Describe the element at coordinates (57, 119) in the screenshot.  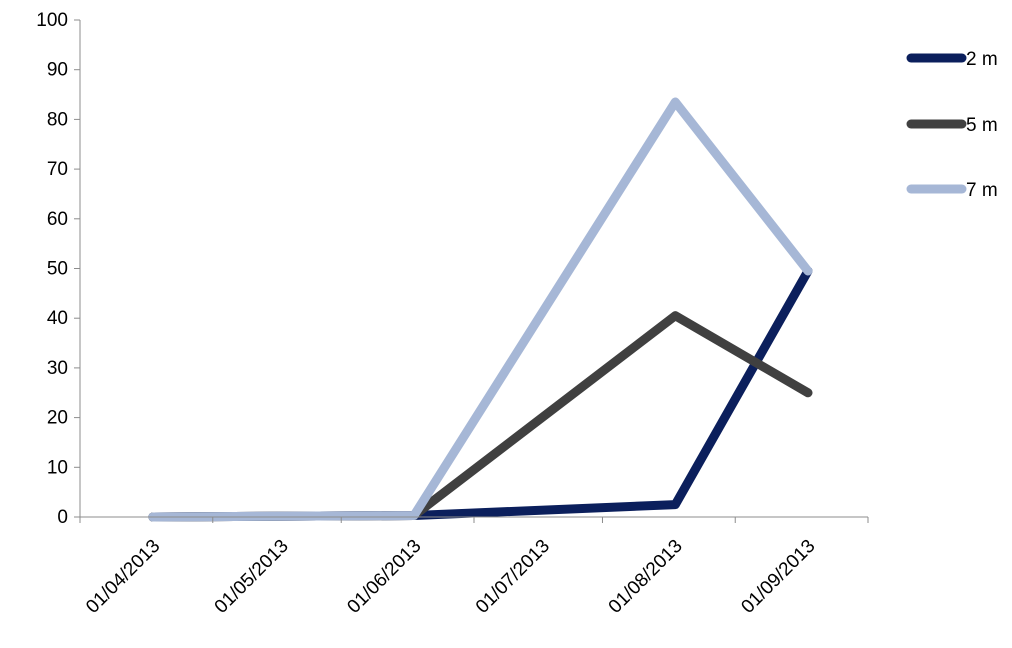
I see `y-tick-label: 80` at that location.